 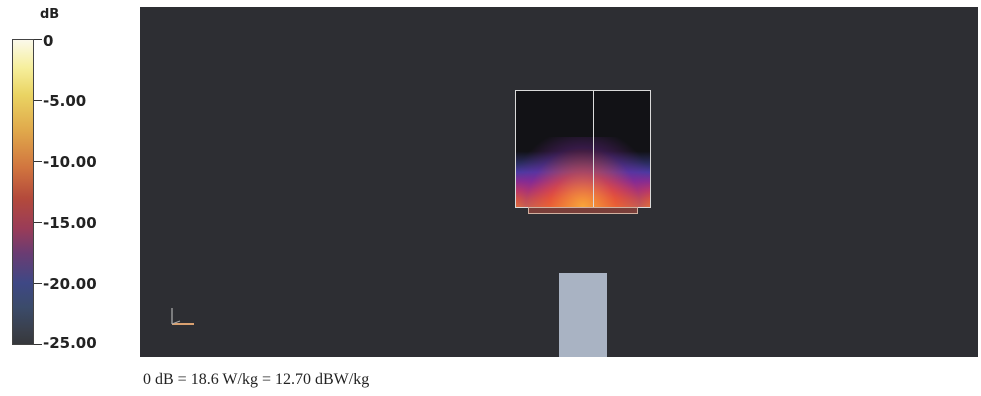 What do you see at coordinates (593, 149) in the screenshot?
I see `phantom-divider-line` at bounding box center [593, 149].